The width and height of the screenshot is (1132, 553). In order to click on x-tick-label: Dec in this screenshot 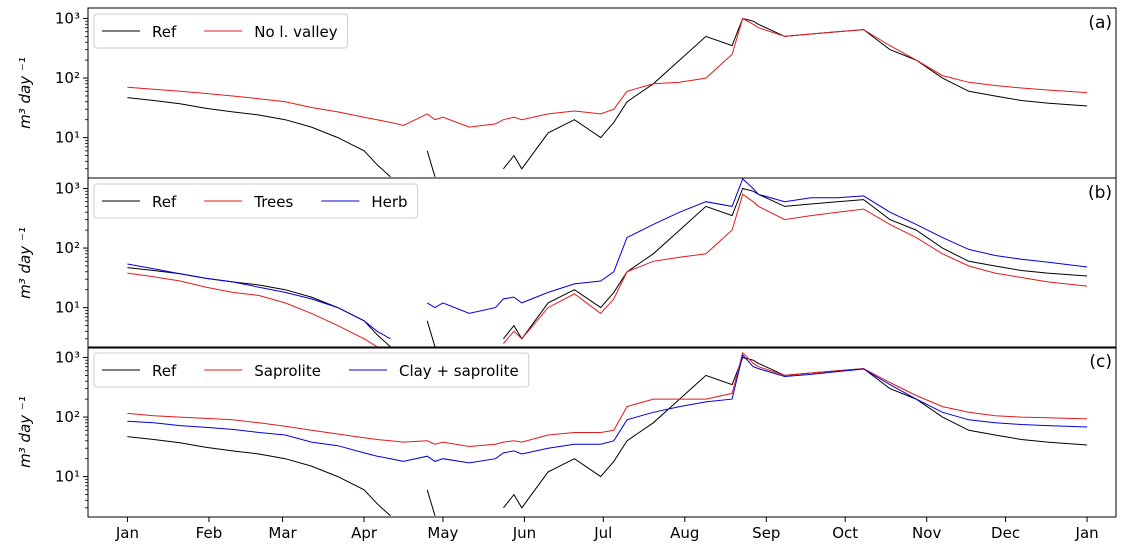, I will do `click(1005, 533)`.